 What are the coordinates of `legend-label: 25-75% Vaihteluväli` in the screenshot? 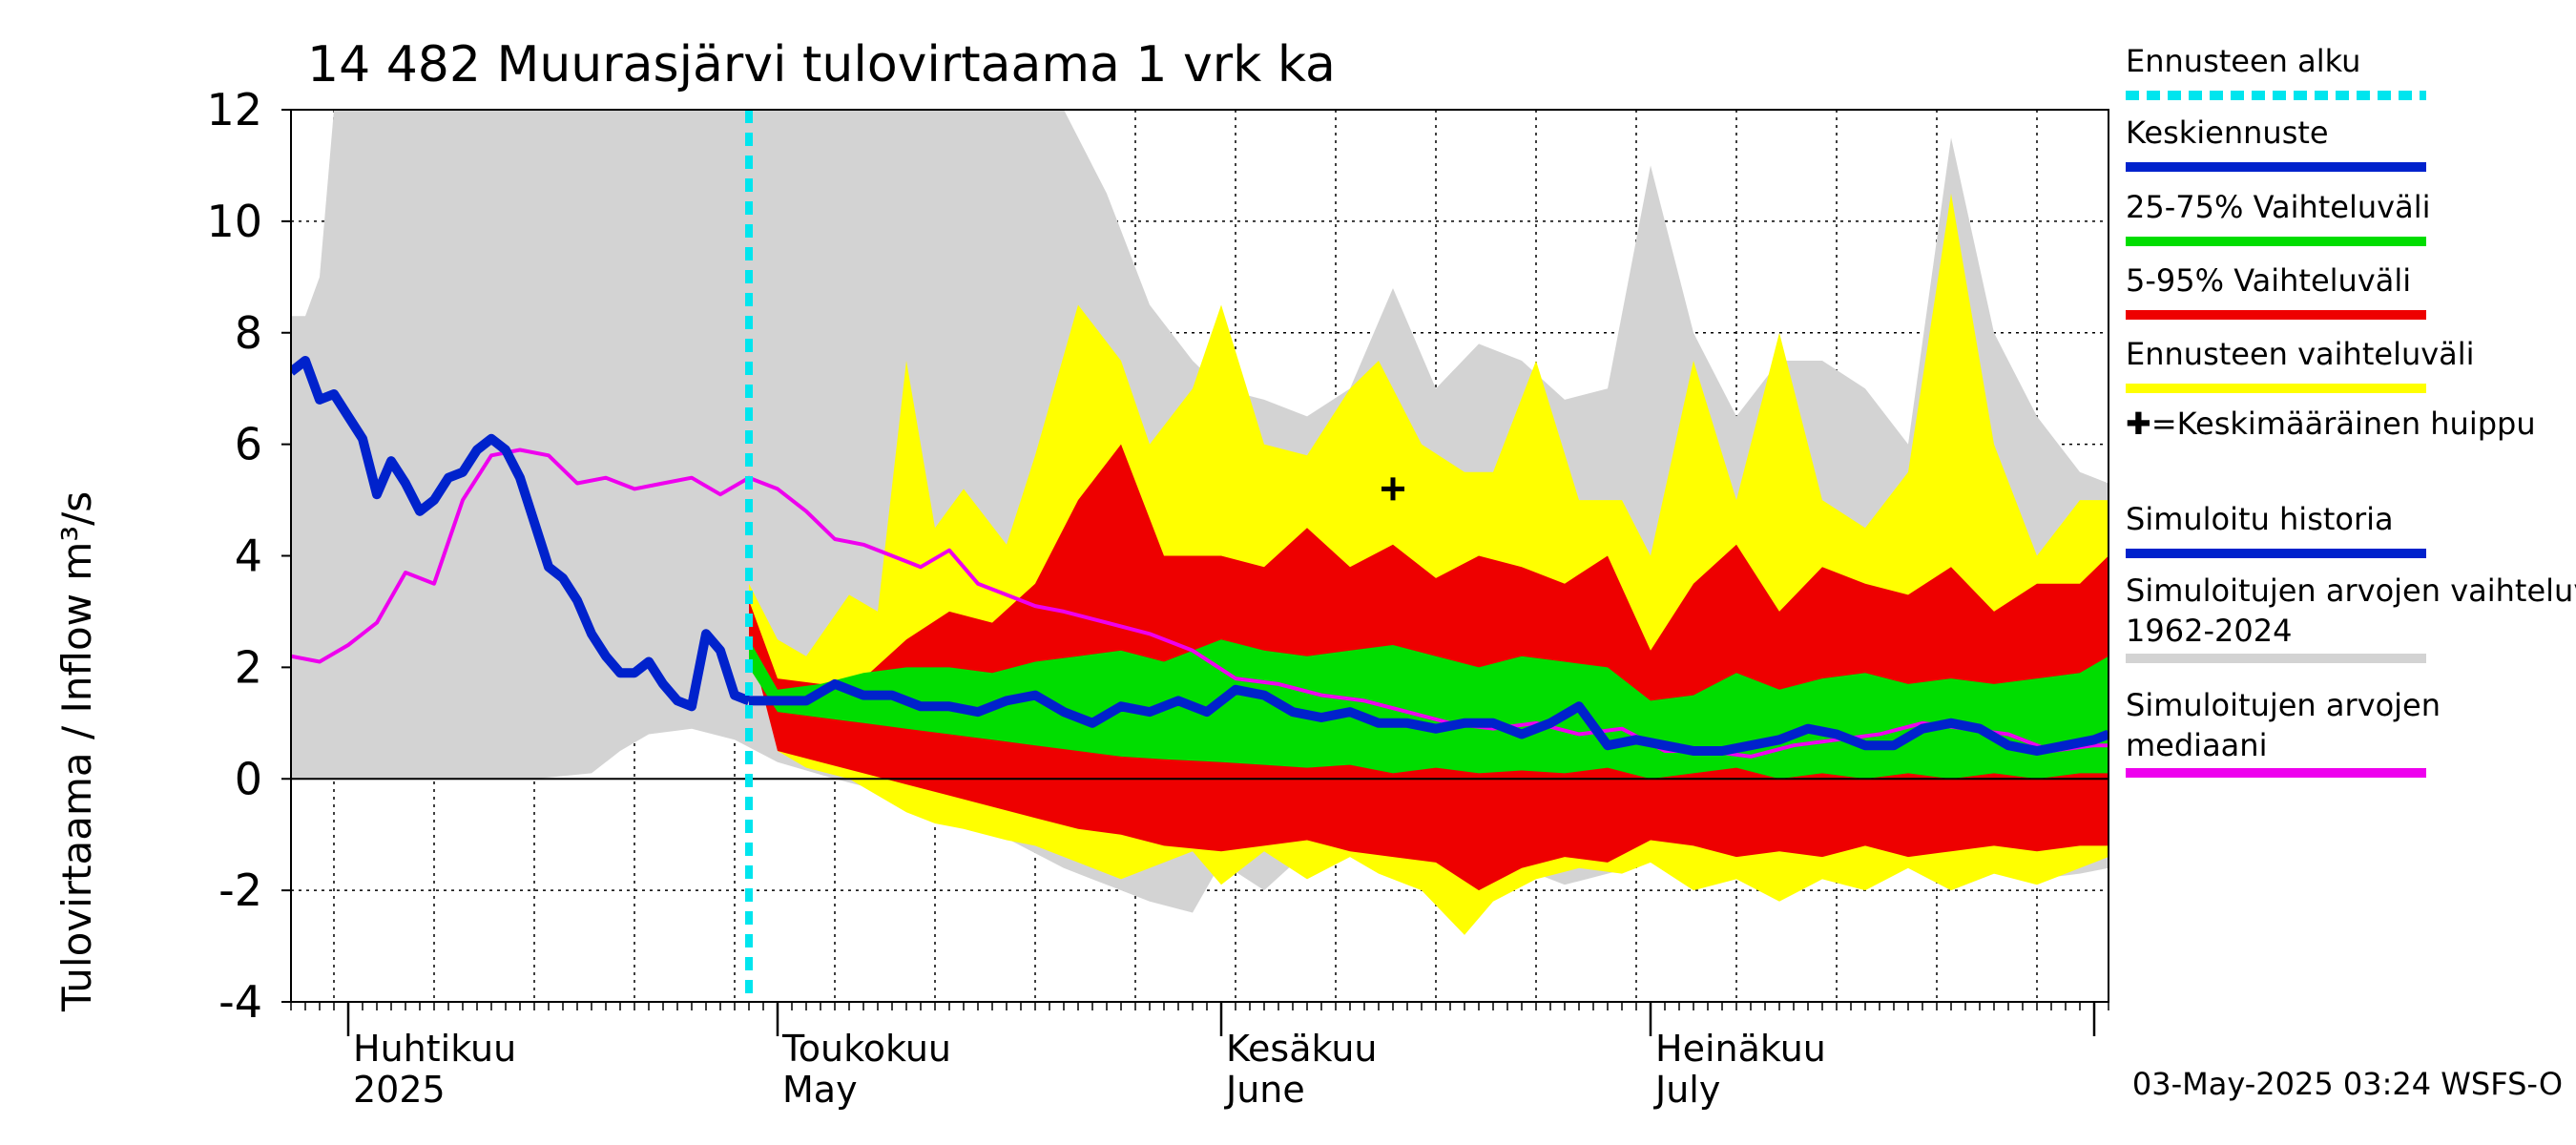 It's located at (2278, 207).